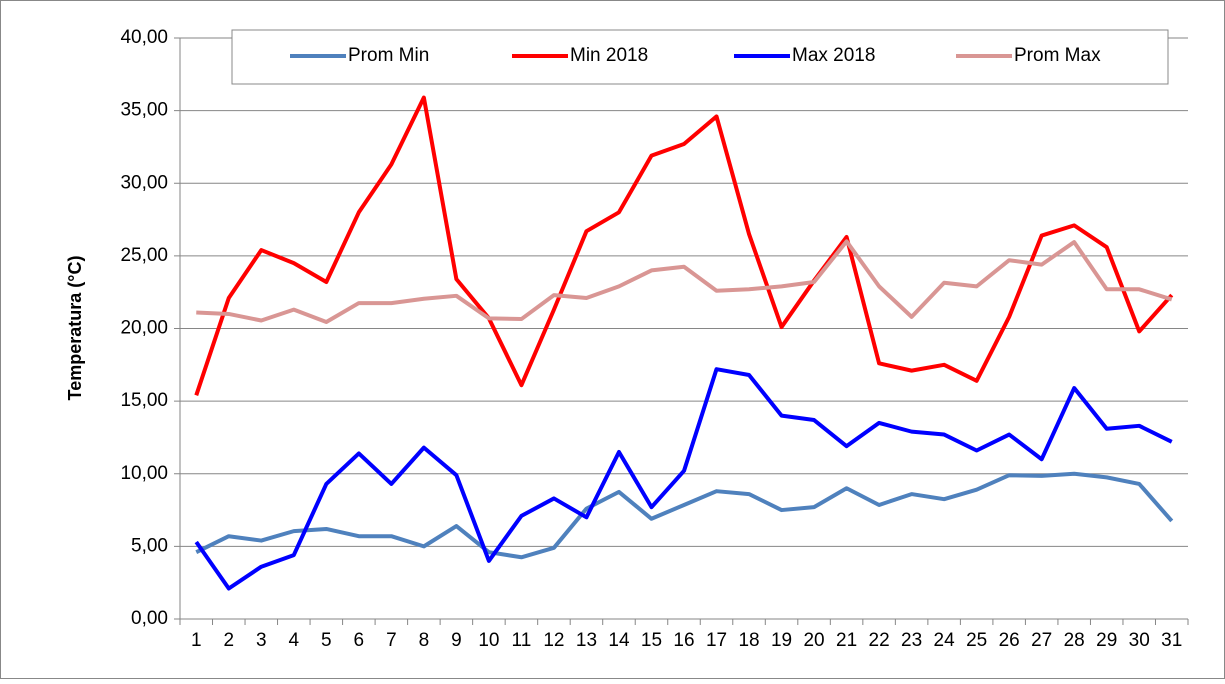 This screenshot has height=684, width=1225. What do you see at coordinates (833, 55) in the screenshot?
I see `legend-label: Max 2018` at bounding box center [833, 55].